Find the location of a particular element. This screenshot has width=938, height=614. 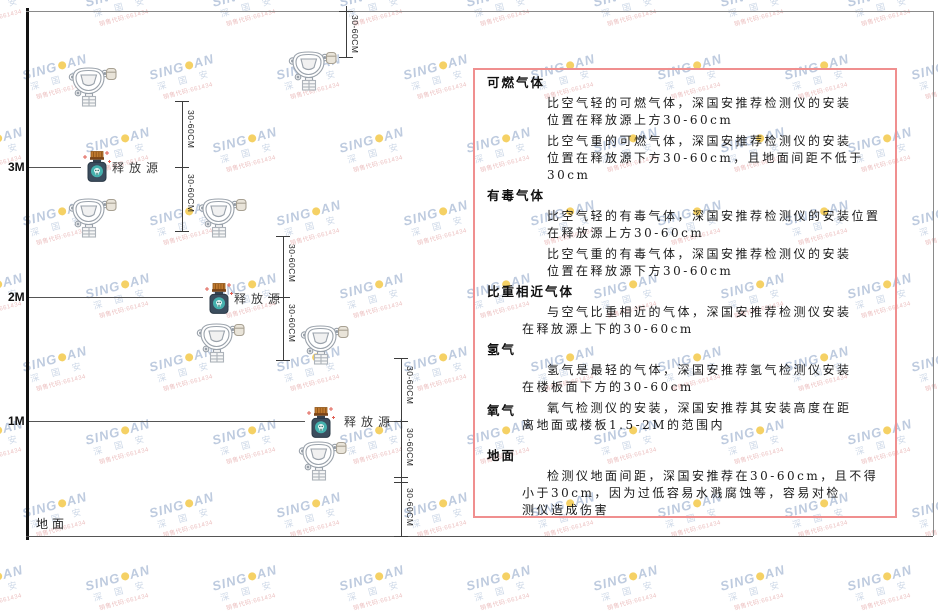

guideline-section: 氢气氢气是最轻的气体，深国安推荐氢气检测仪安装在楼板面下方的30-60cm is located at coordinates (686, 369).